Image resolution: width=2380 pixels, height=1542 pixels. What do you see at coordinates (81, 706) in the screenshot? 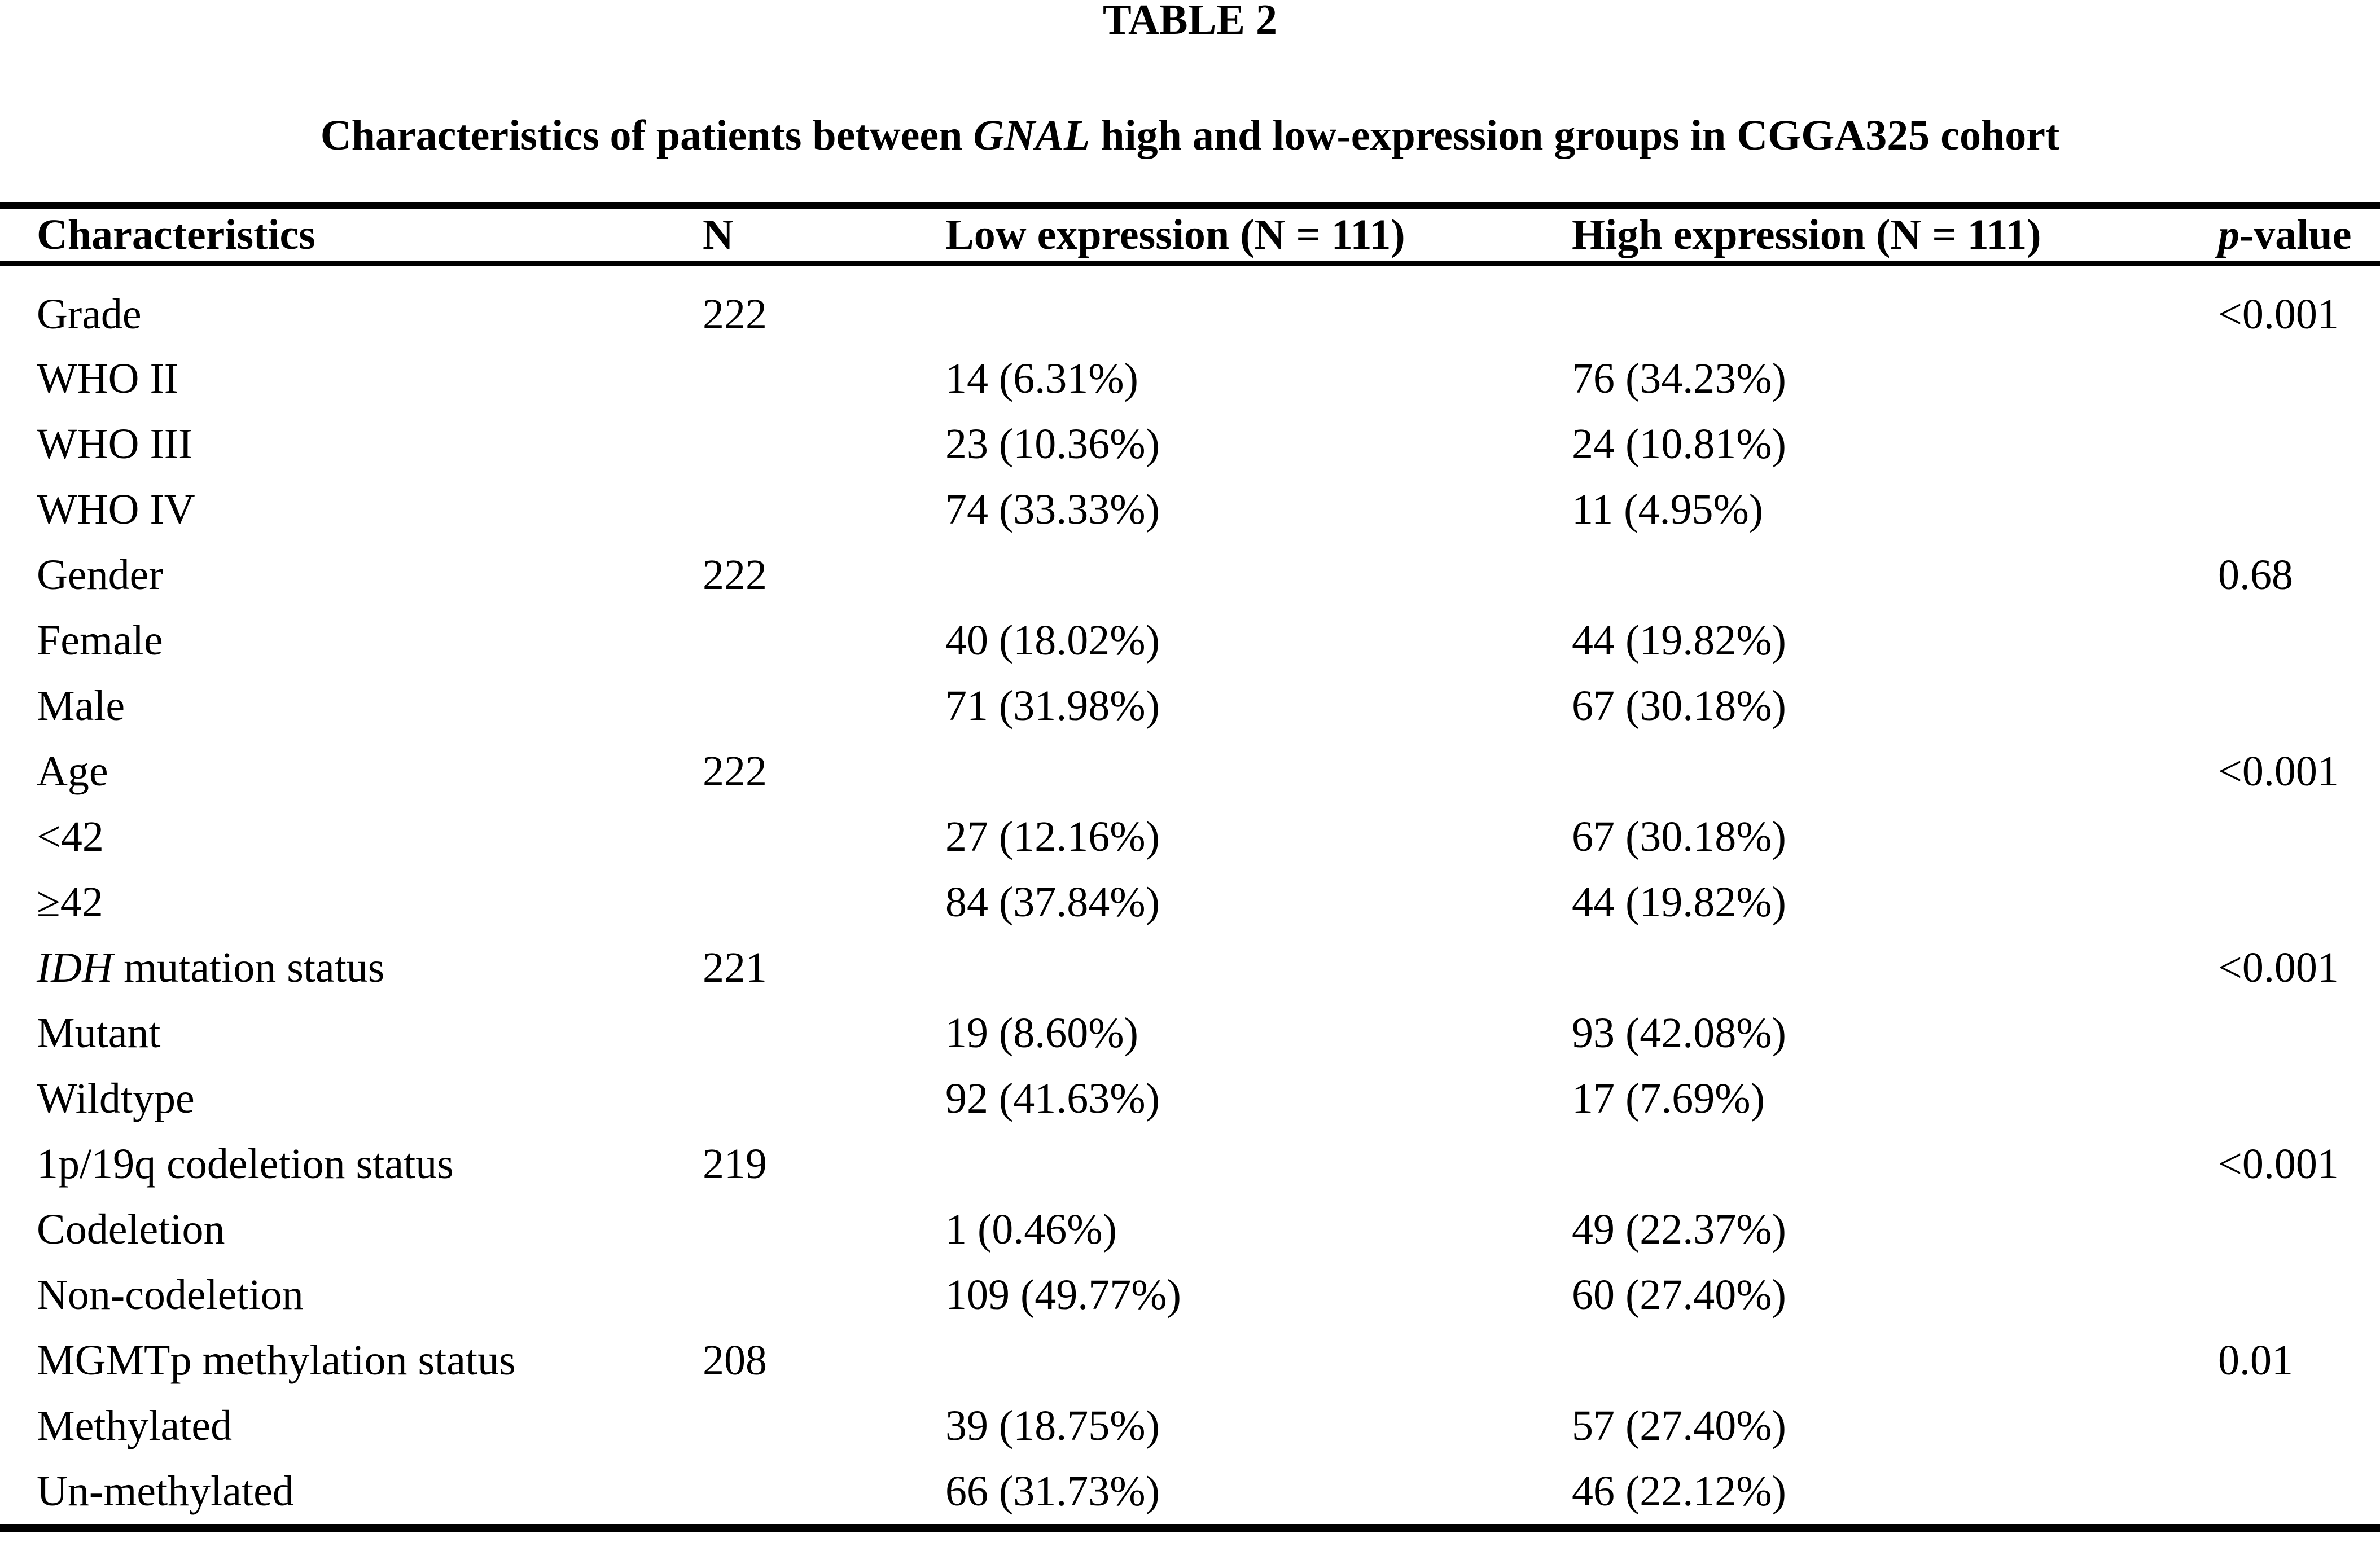
I see `cell-characteristic: Male` at bounding box center [81, 706].